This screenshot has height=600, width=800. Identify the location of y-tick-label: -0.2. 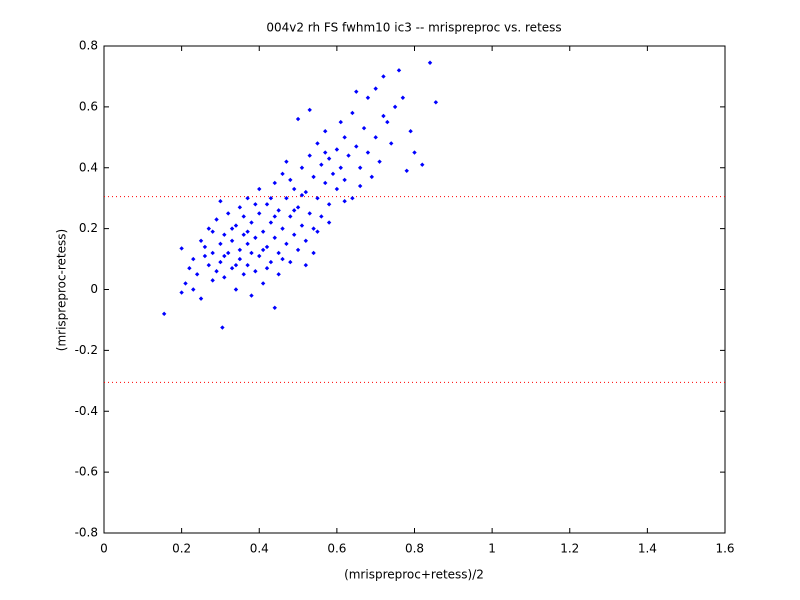
(86, 350).